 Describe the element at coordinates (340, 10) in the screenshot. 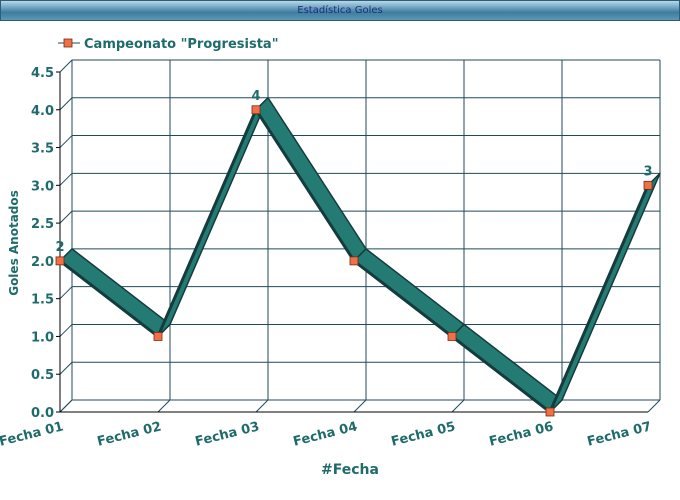

I see `window-title: Estadística Goles` at that location.